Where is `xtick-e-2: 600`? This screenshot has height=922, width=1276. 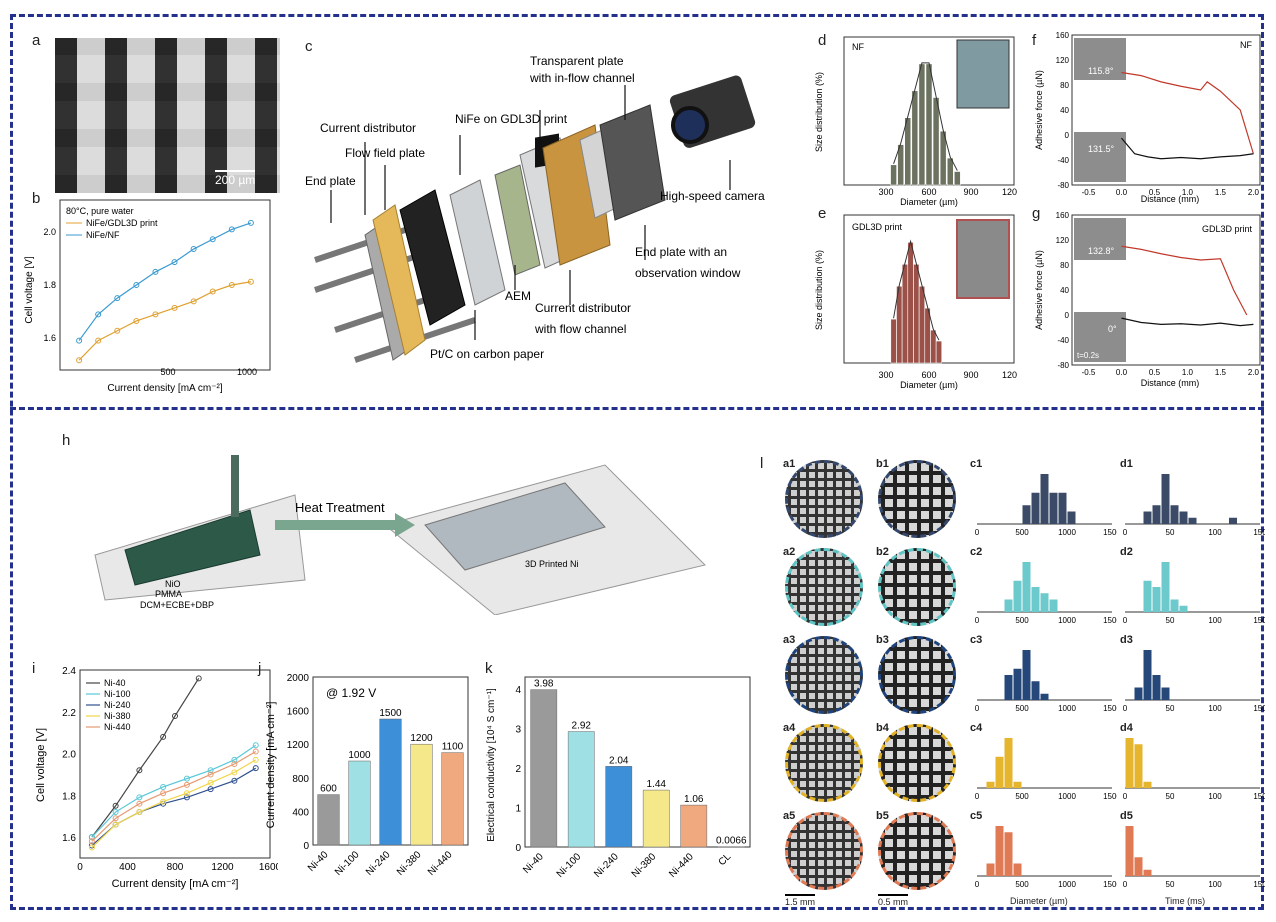
xtick-e-2: 600 is located at coordinates (928, 375).